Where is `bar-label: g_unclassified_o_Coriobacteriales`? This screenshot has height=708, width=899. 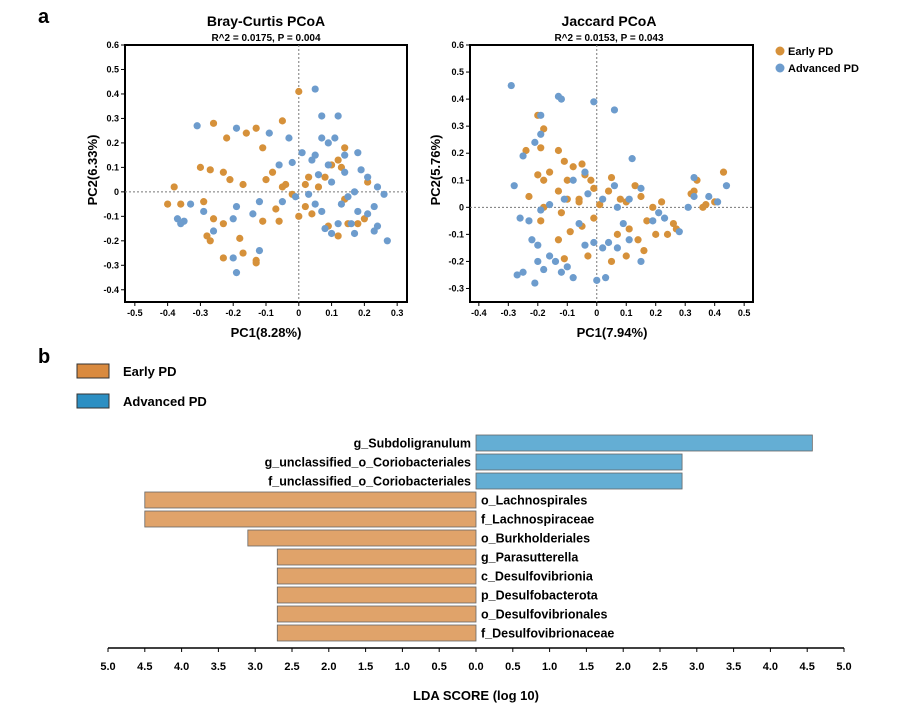
bar-label: g_unclassified_o_Coriobacteriales is located at coordinates (368, 463).